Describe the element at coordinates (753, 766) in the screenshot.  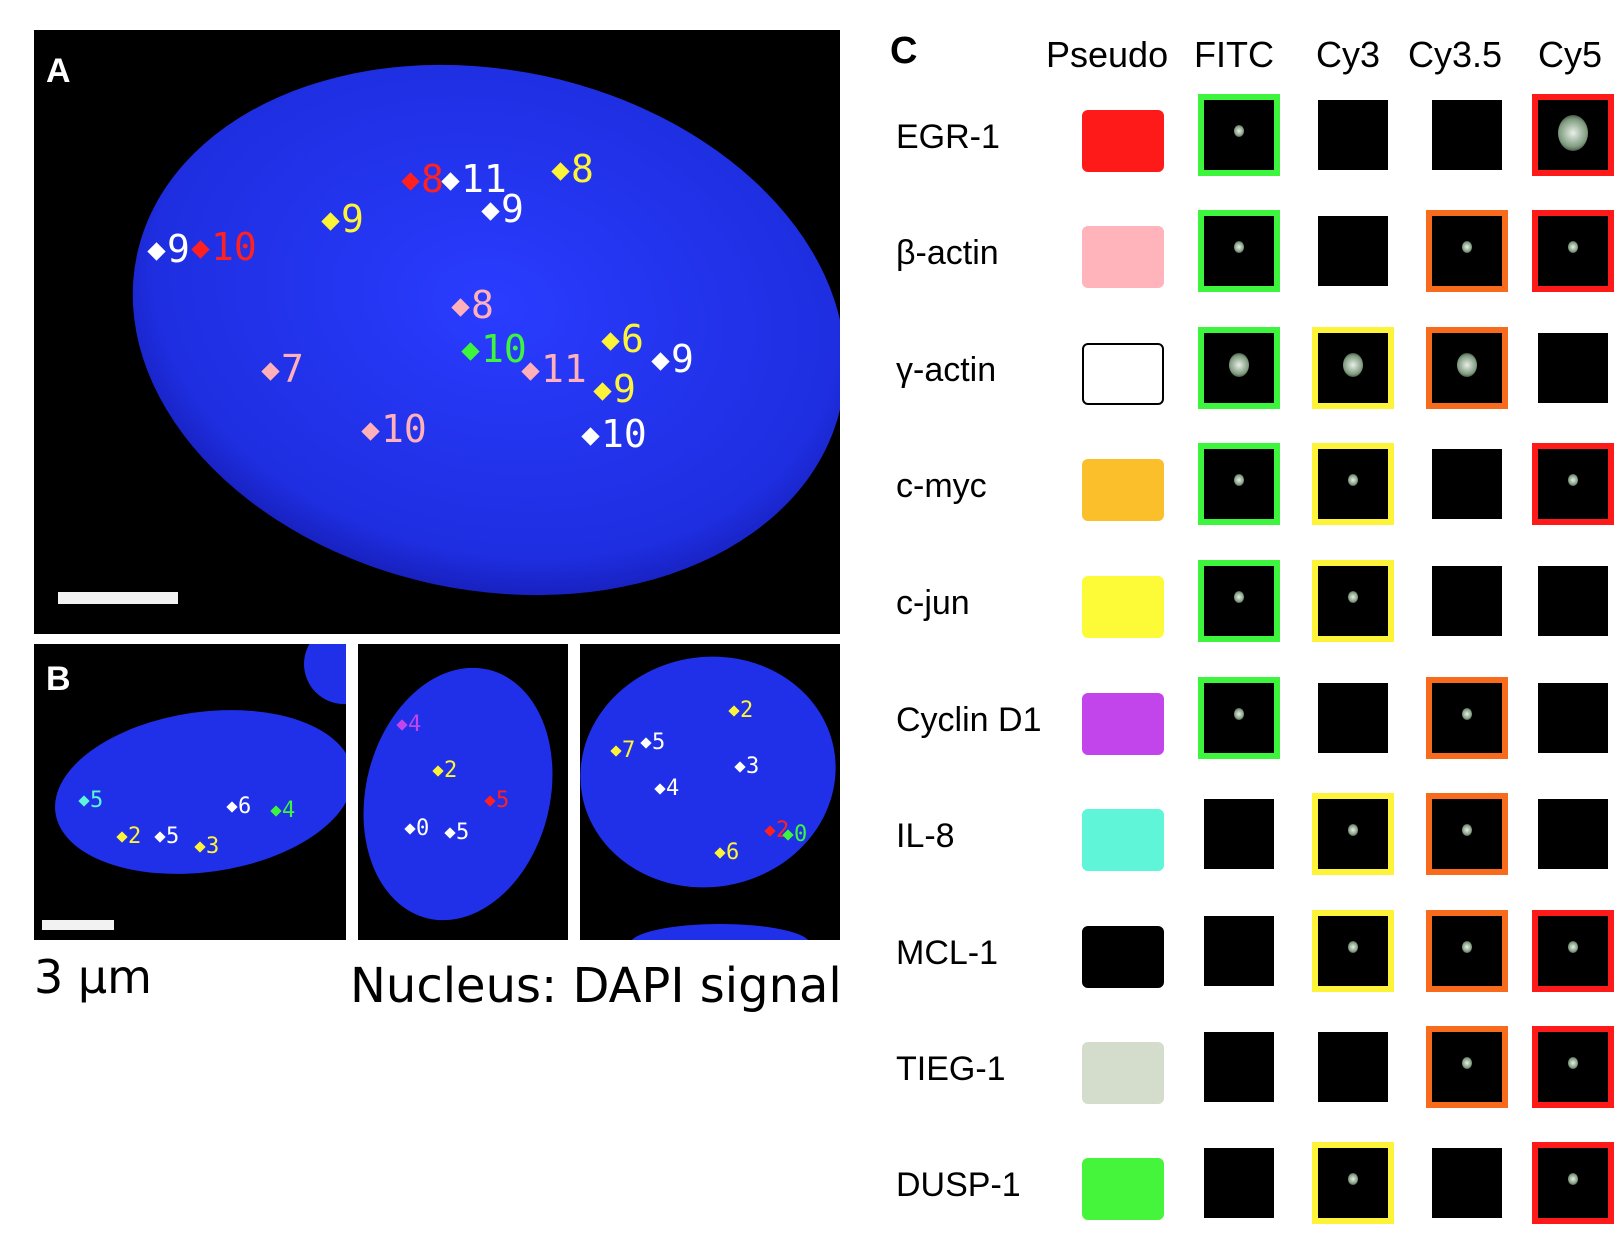
I see `marker-label: 3` at that location.